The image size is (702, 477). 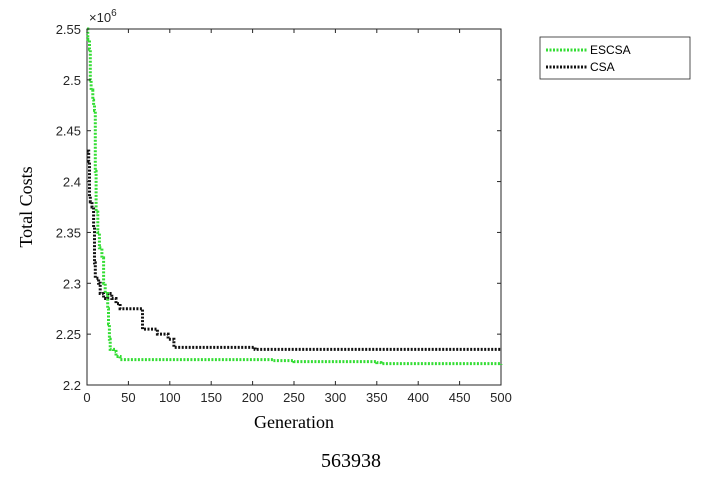 I want to click on legend-label-csa: CSA, so click(x=602, y=67).